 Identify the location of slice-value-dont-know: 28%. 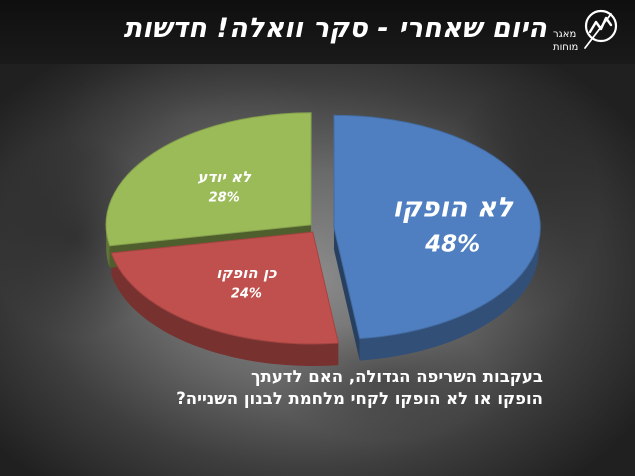
(224, 197).